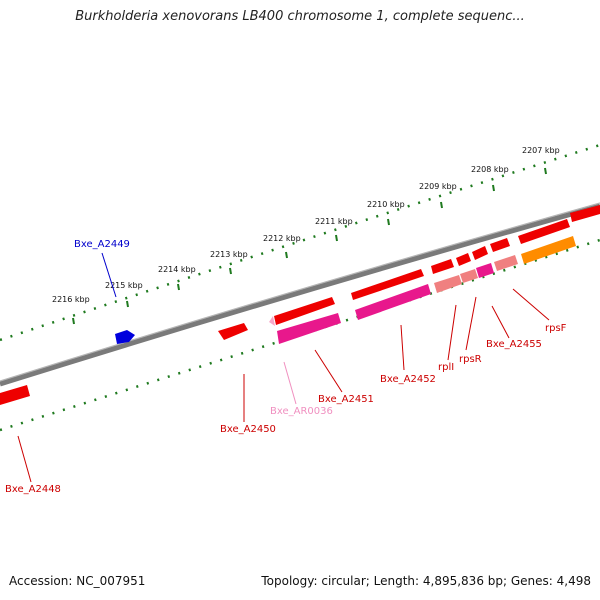  Describe the element at coordinates (77, 581) in the screenshot. I see `accession-text: Accession: NC_007951` at that location.